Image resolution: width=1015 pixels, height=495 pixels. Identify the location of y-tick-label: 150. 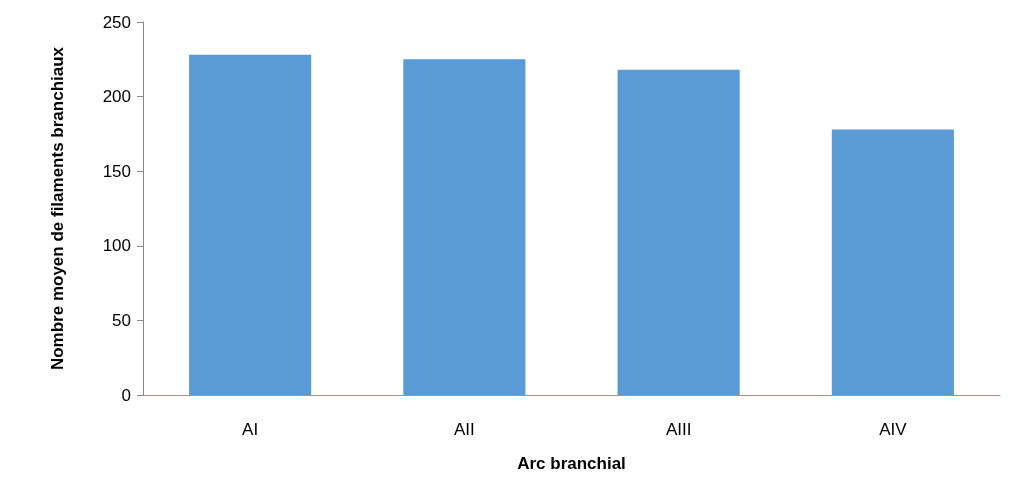
(116, 171).